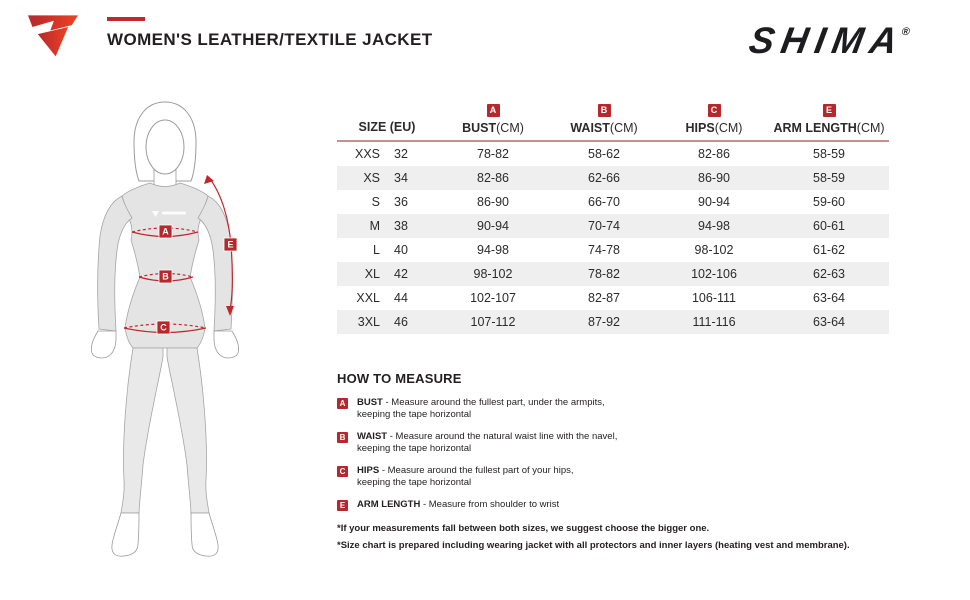 Image resolution: width=970 pixels, height=600 pixels. What do you see at coordinates (827, 40) in the screenshot?
I see `brand-name: SHIMA` at bounding box center [827, 40].